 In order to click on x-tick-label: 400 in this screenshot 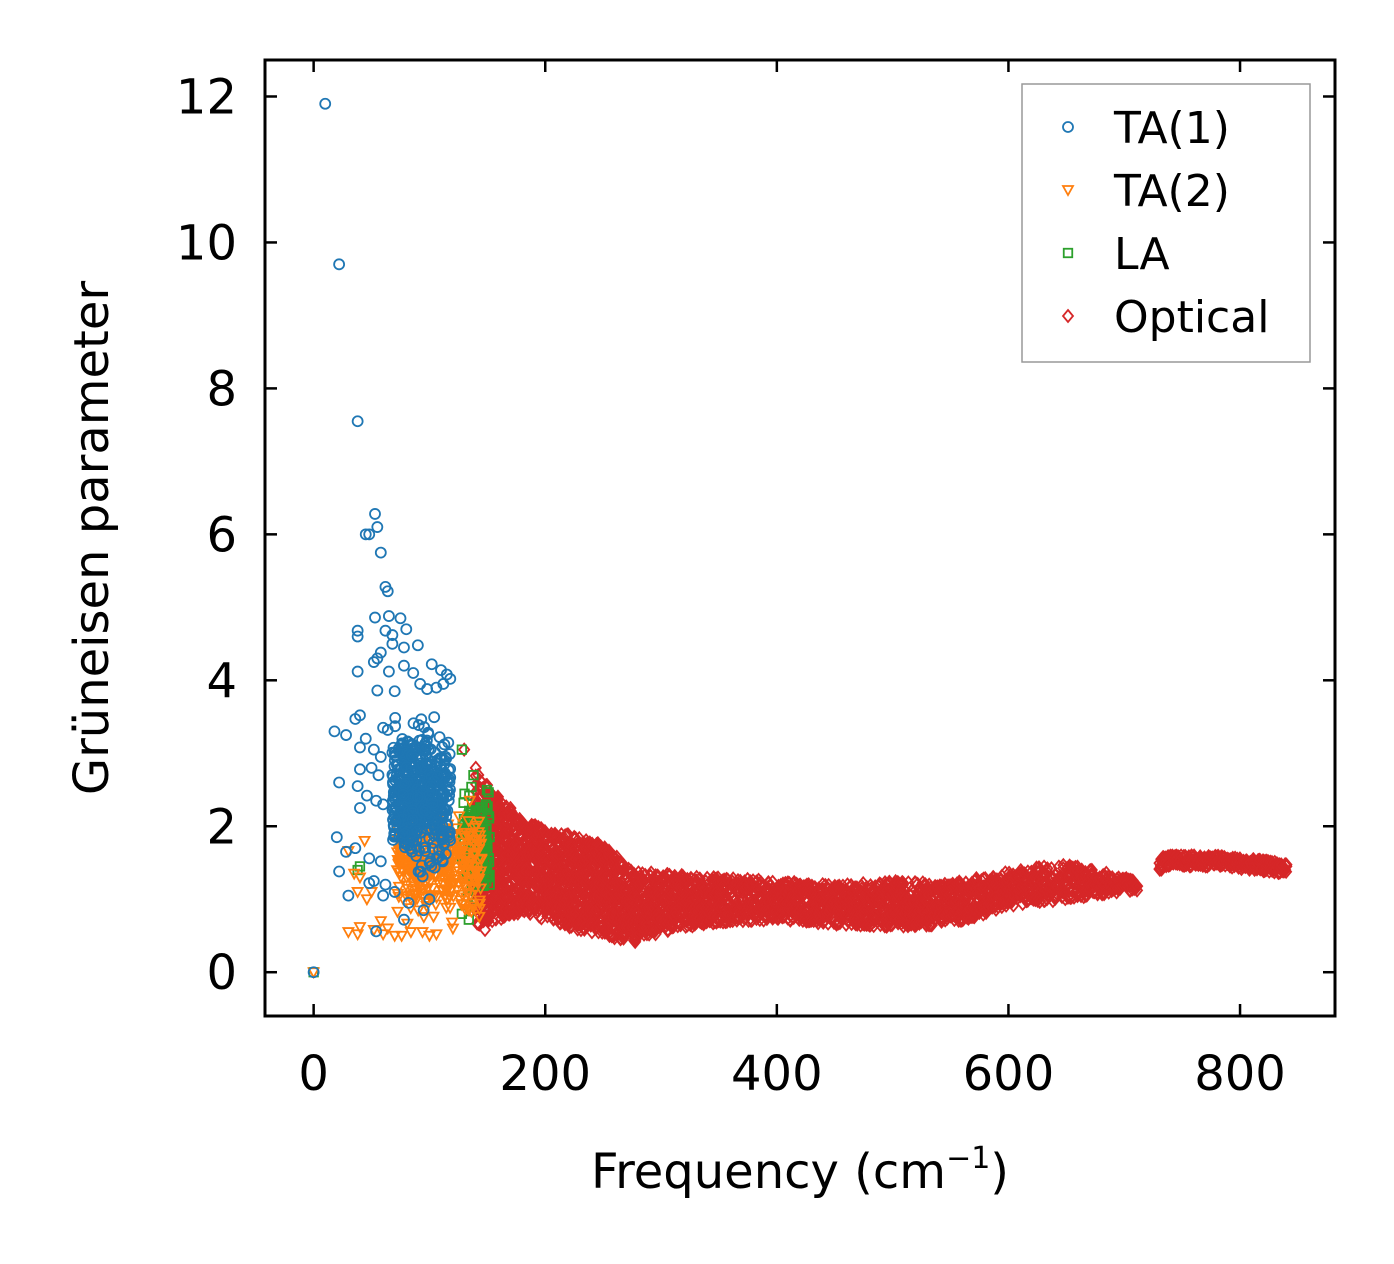, I will do `click(777, 1074)`.